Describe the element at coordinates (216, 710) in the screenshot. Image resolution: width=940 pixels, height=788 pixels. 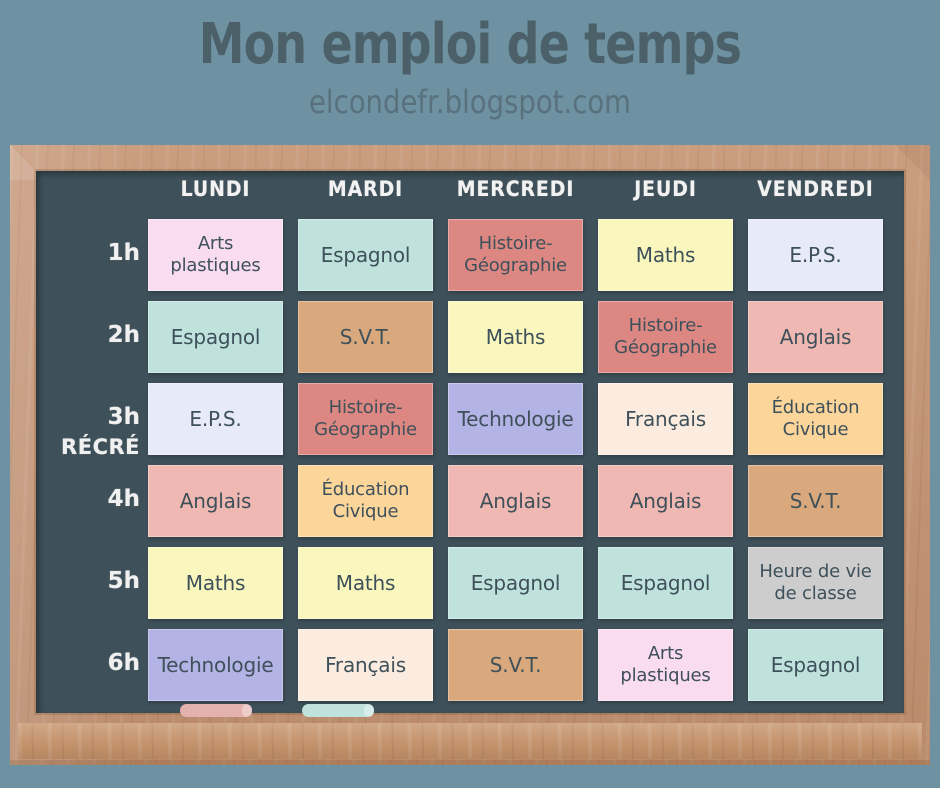
I see `chalk-stick-pink` at that location.